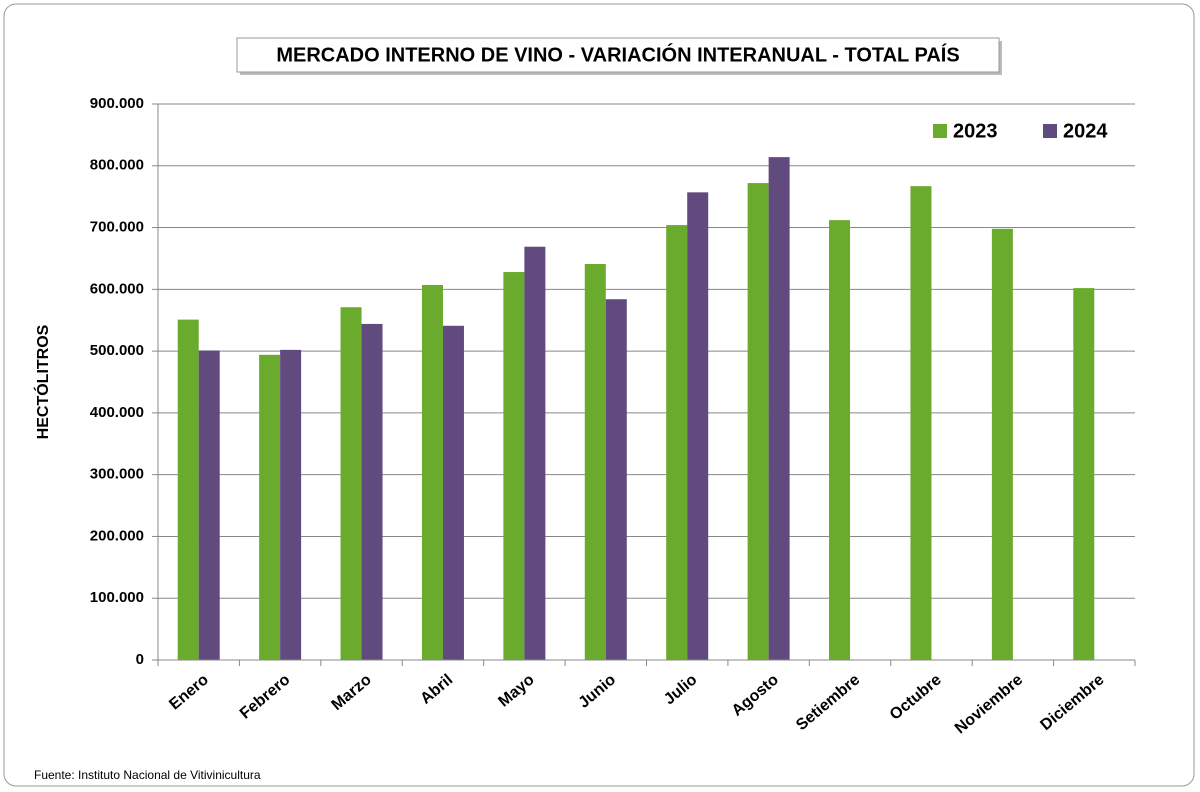 This screenshot has width=1200, height=792. Describe the element at coordinates (117, 412) in the screenshot. I see `y-tick-label: 400.000` at that location.